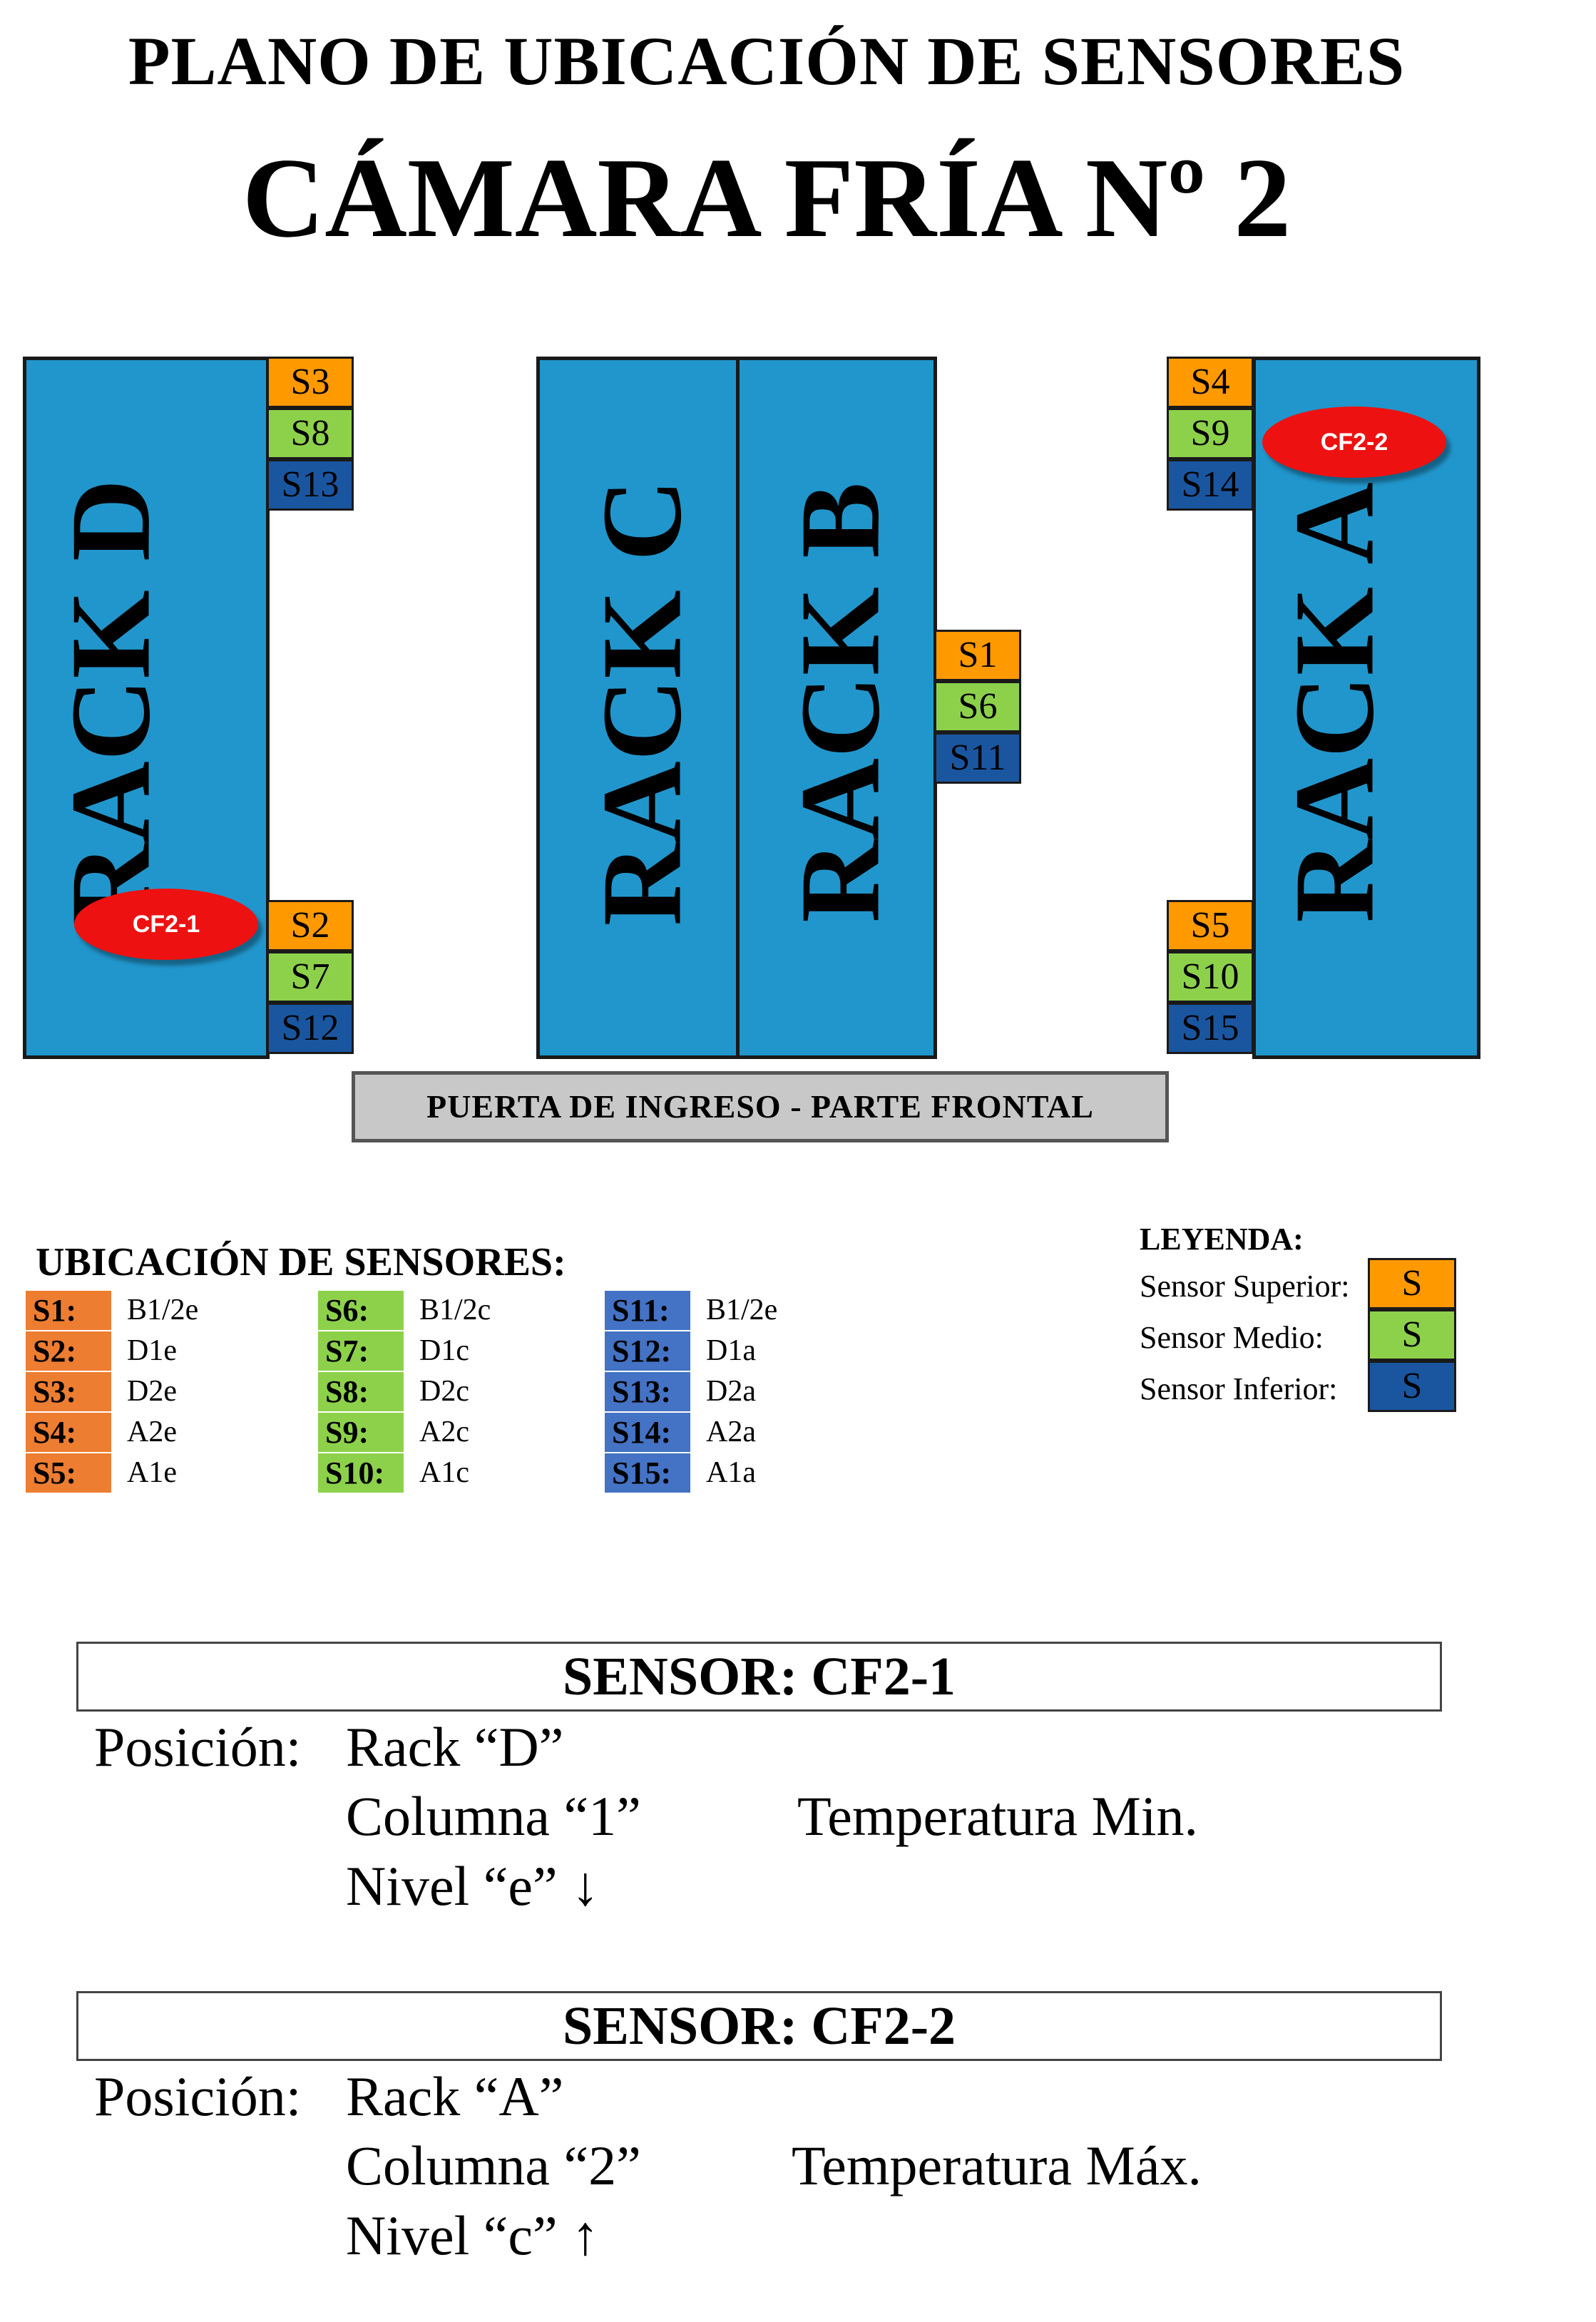 The height and width of the screenshot is (2322, 1596). I want to click on sensor-detail-header: SENSOR: CF2-2, so click(759, 2026).